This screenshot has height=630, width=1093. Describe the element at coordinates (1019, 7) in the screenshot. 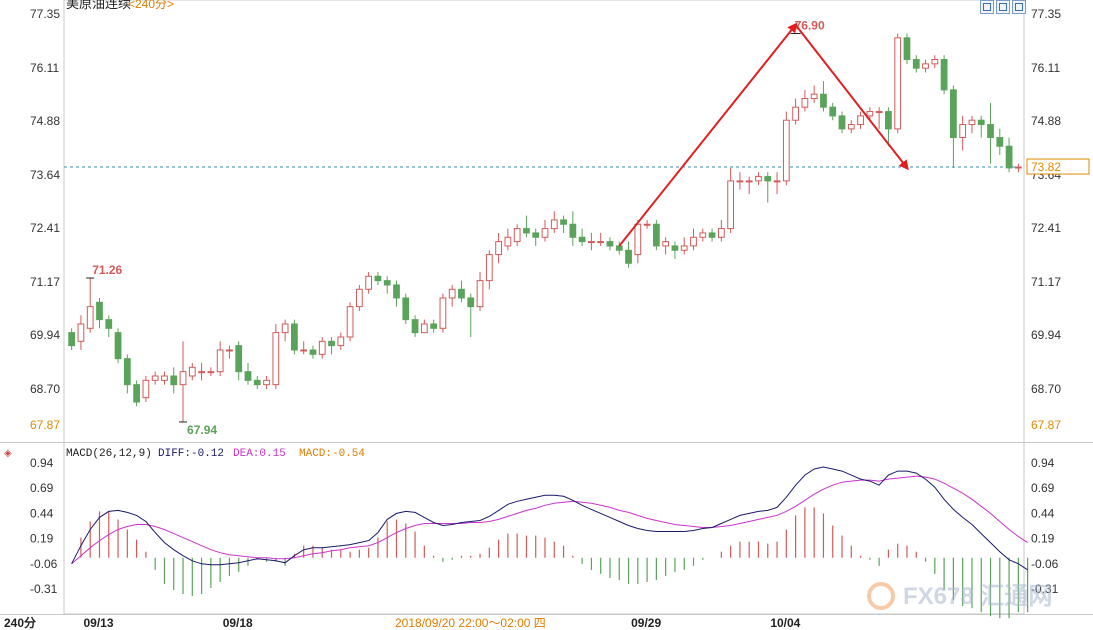

I see `scroll-right-button` at that location.